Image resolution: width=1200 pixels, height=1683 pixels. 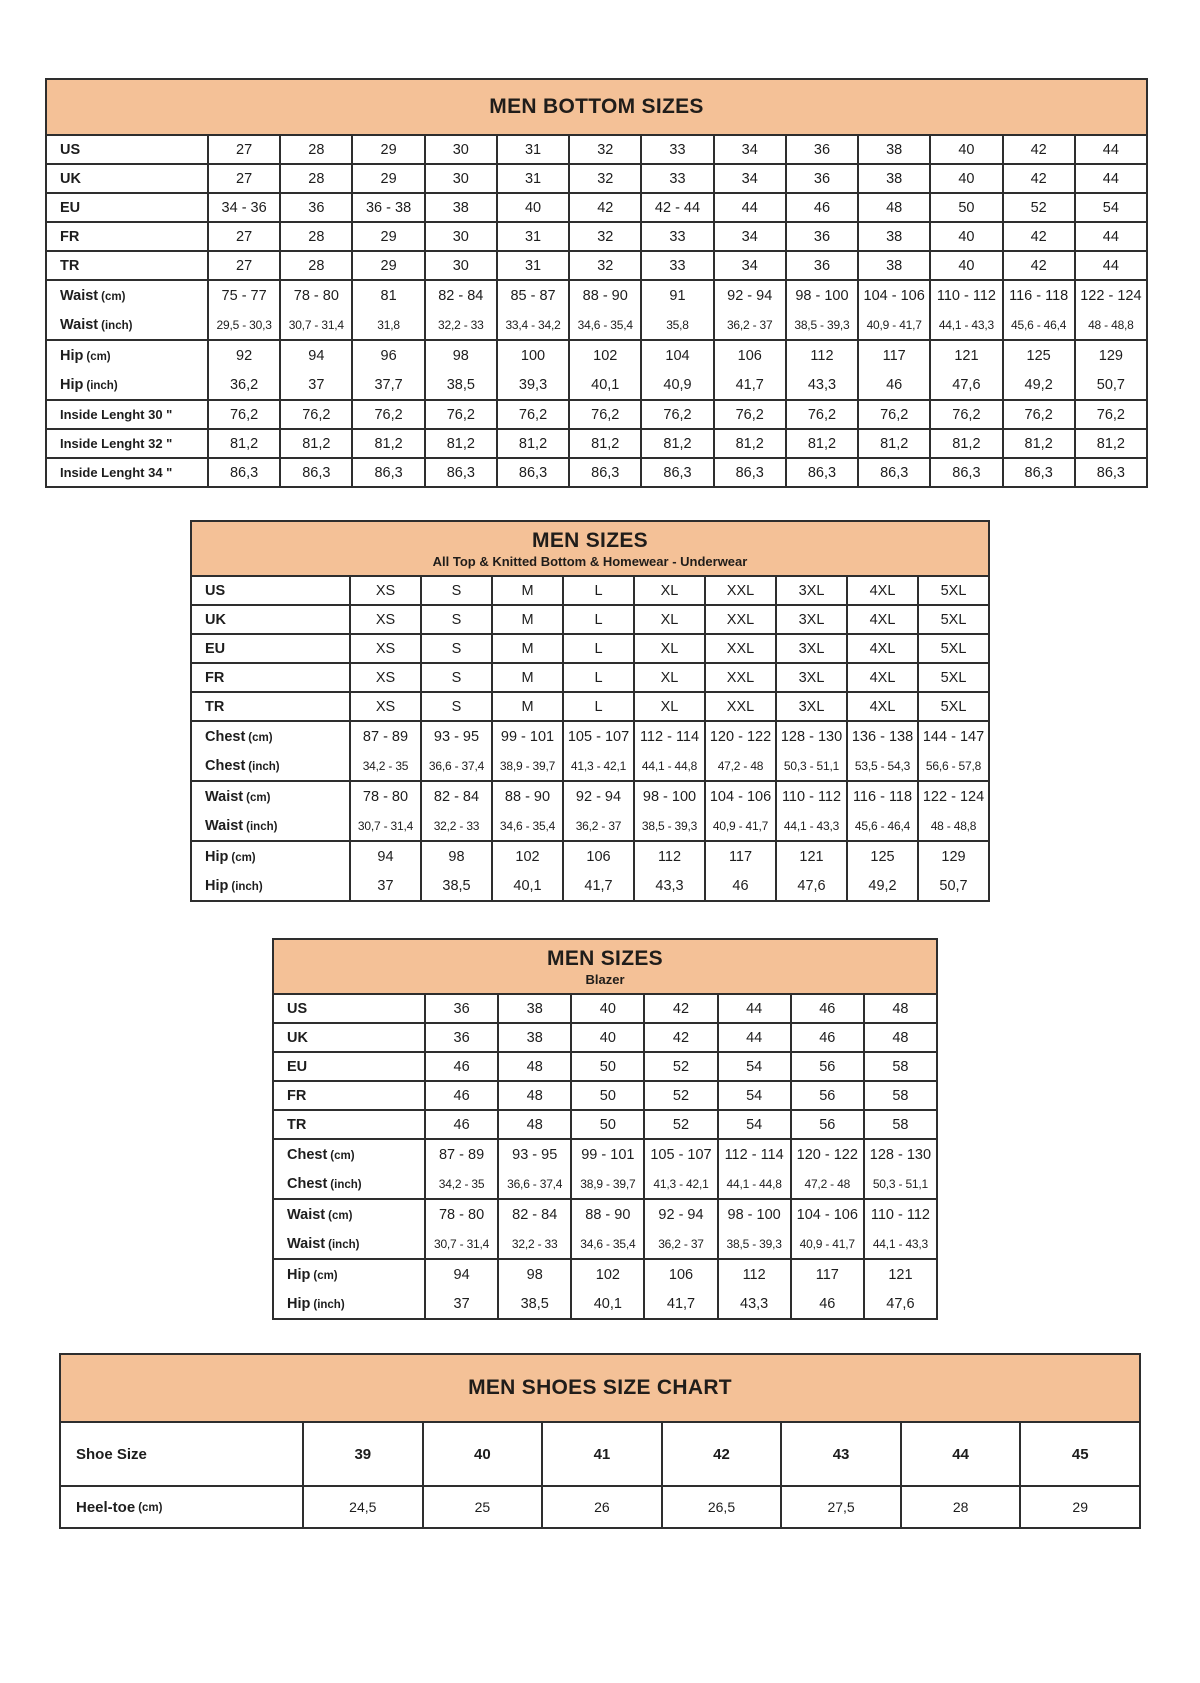 I want to click on size-cell: 112, so click(x=668, y=856).